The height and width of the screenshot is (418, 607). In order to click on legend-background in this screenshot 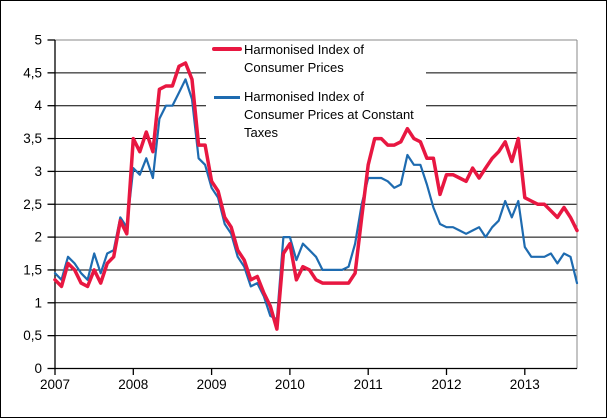, I will do `click(316, 91)`.